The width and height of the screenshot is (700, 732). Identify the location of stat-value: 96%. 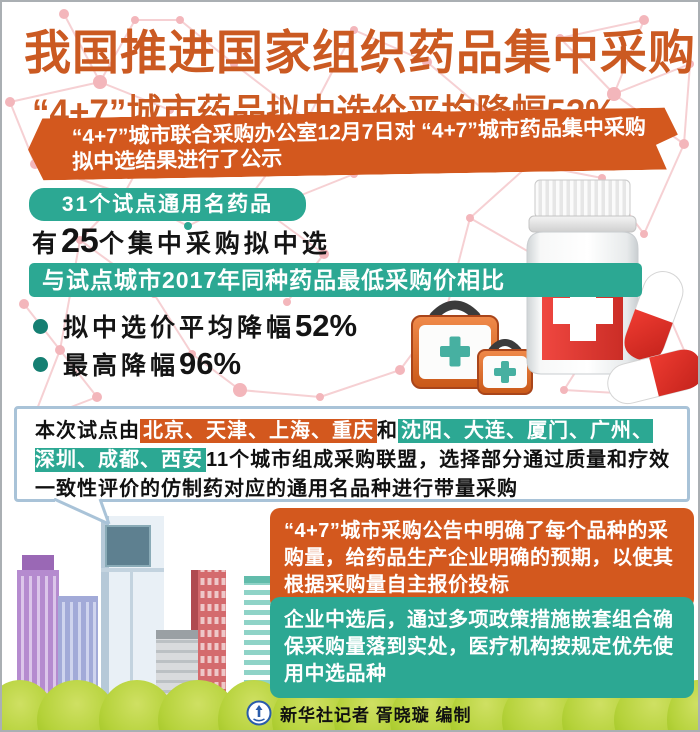
(210, 363).